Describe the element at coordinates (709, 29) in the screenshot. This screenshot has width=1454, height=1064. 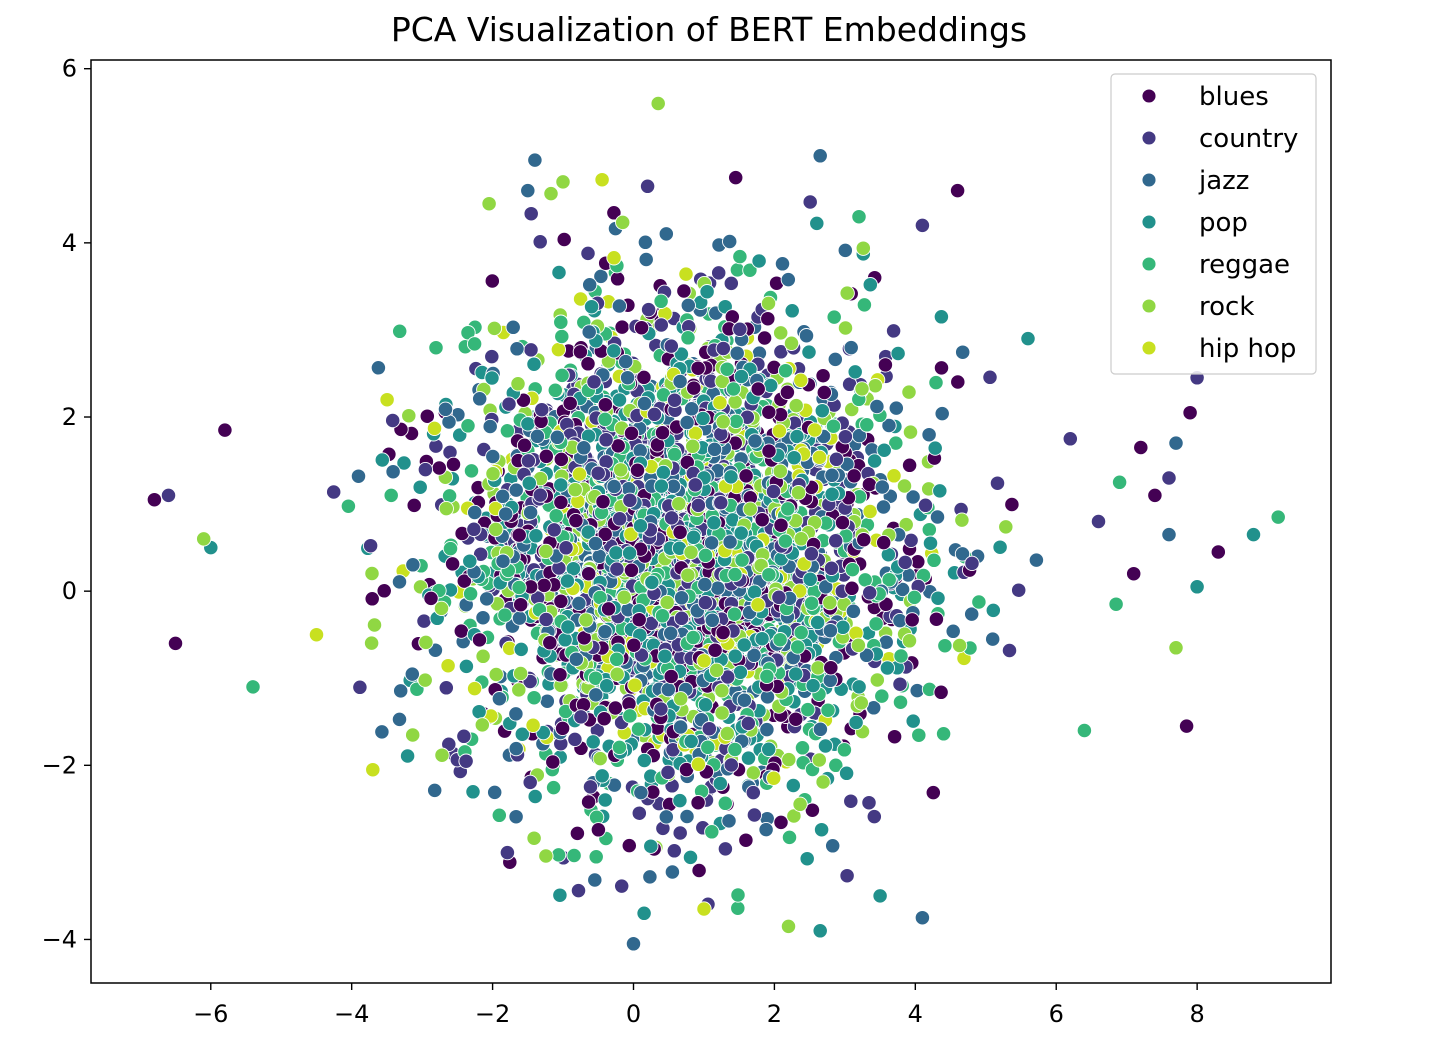
I see `chart-title: PCA Visualization of BERT Embeddings` at that location.